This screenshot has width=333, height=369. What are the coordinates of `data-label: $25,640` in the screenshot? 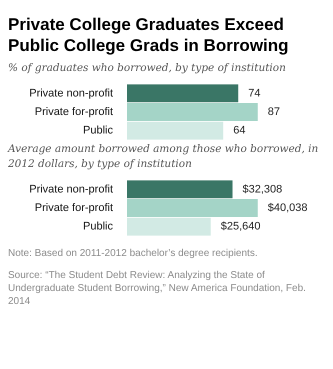 It's located at (240, 226).